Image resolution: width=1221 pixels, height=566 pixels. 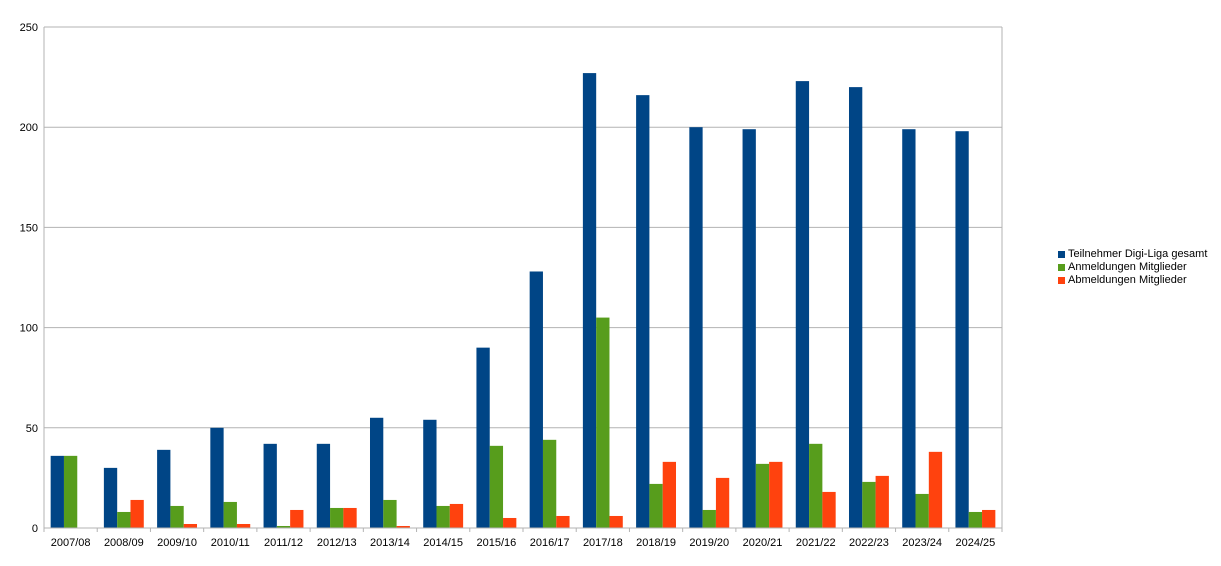 I want to click on y-tick-label: 100, so click(x=29, y=329).